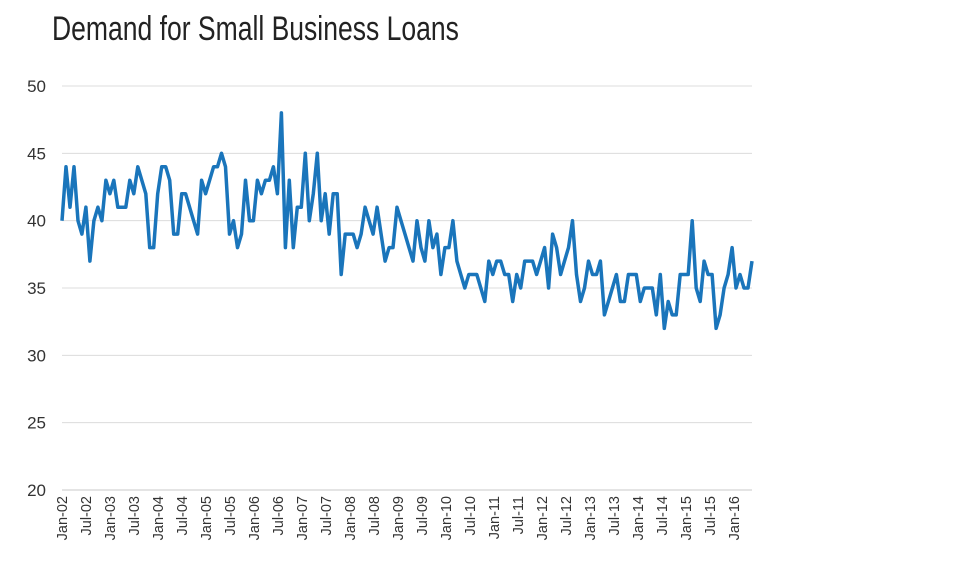 This screenshot has width=960, height=576. What do you see at coordinates (375, 516) in the screenshot?
I see `x-tick-label: Jul-08` at bounding box center [375, 516].